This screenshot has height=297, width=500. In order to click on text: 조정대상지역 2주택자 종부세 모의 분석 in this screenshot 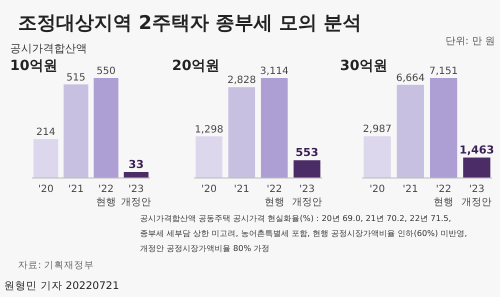, I will do `click(190, 23)`.